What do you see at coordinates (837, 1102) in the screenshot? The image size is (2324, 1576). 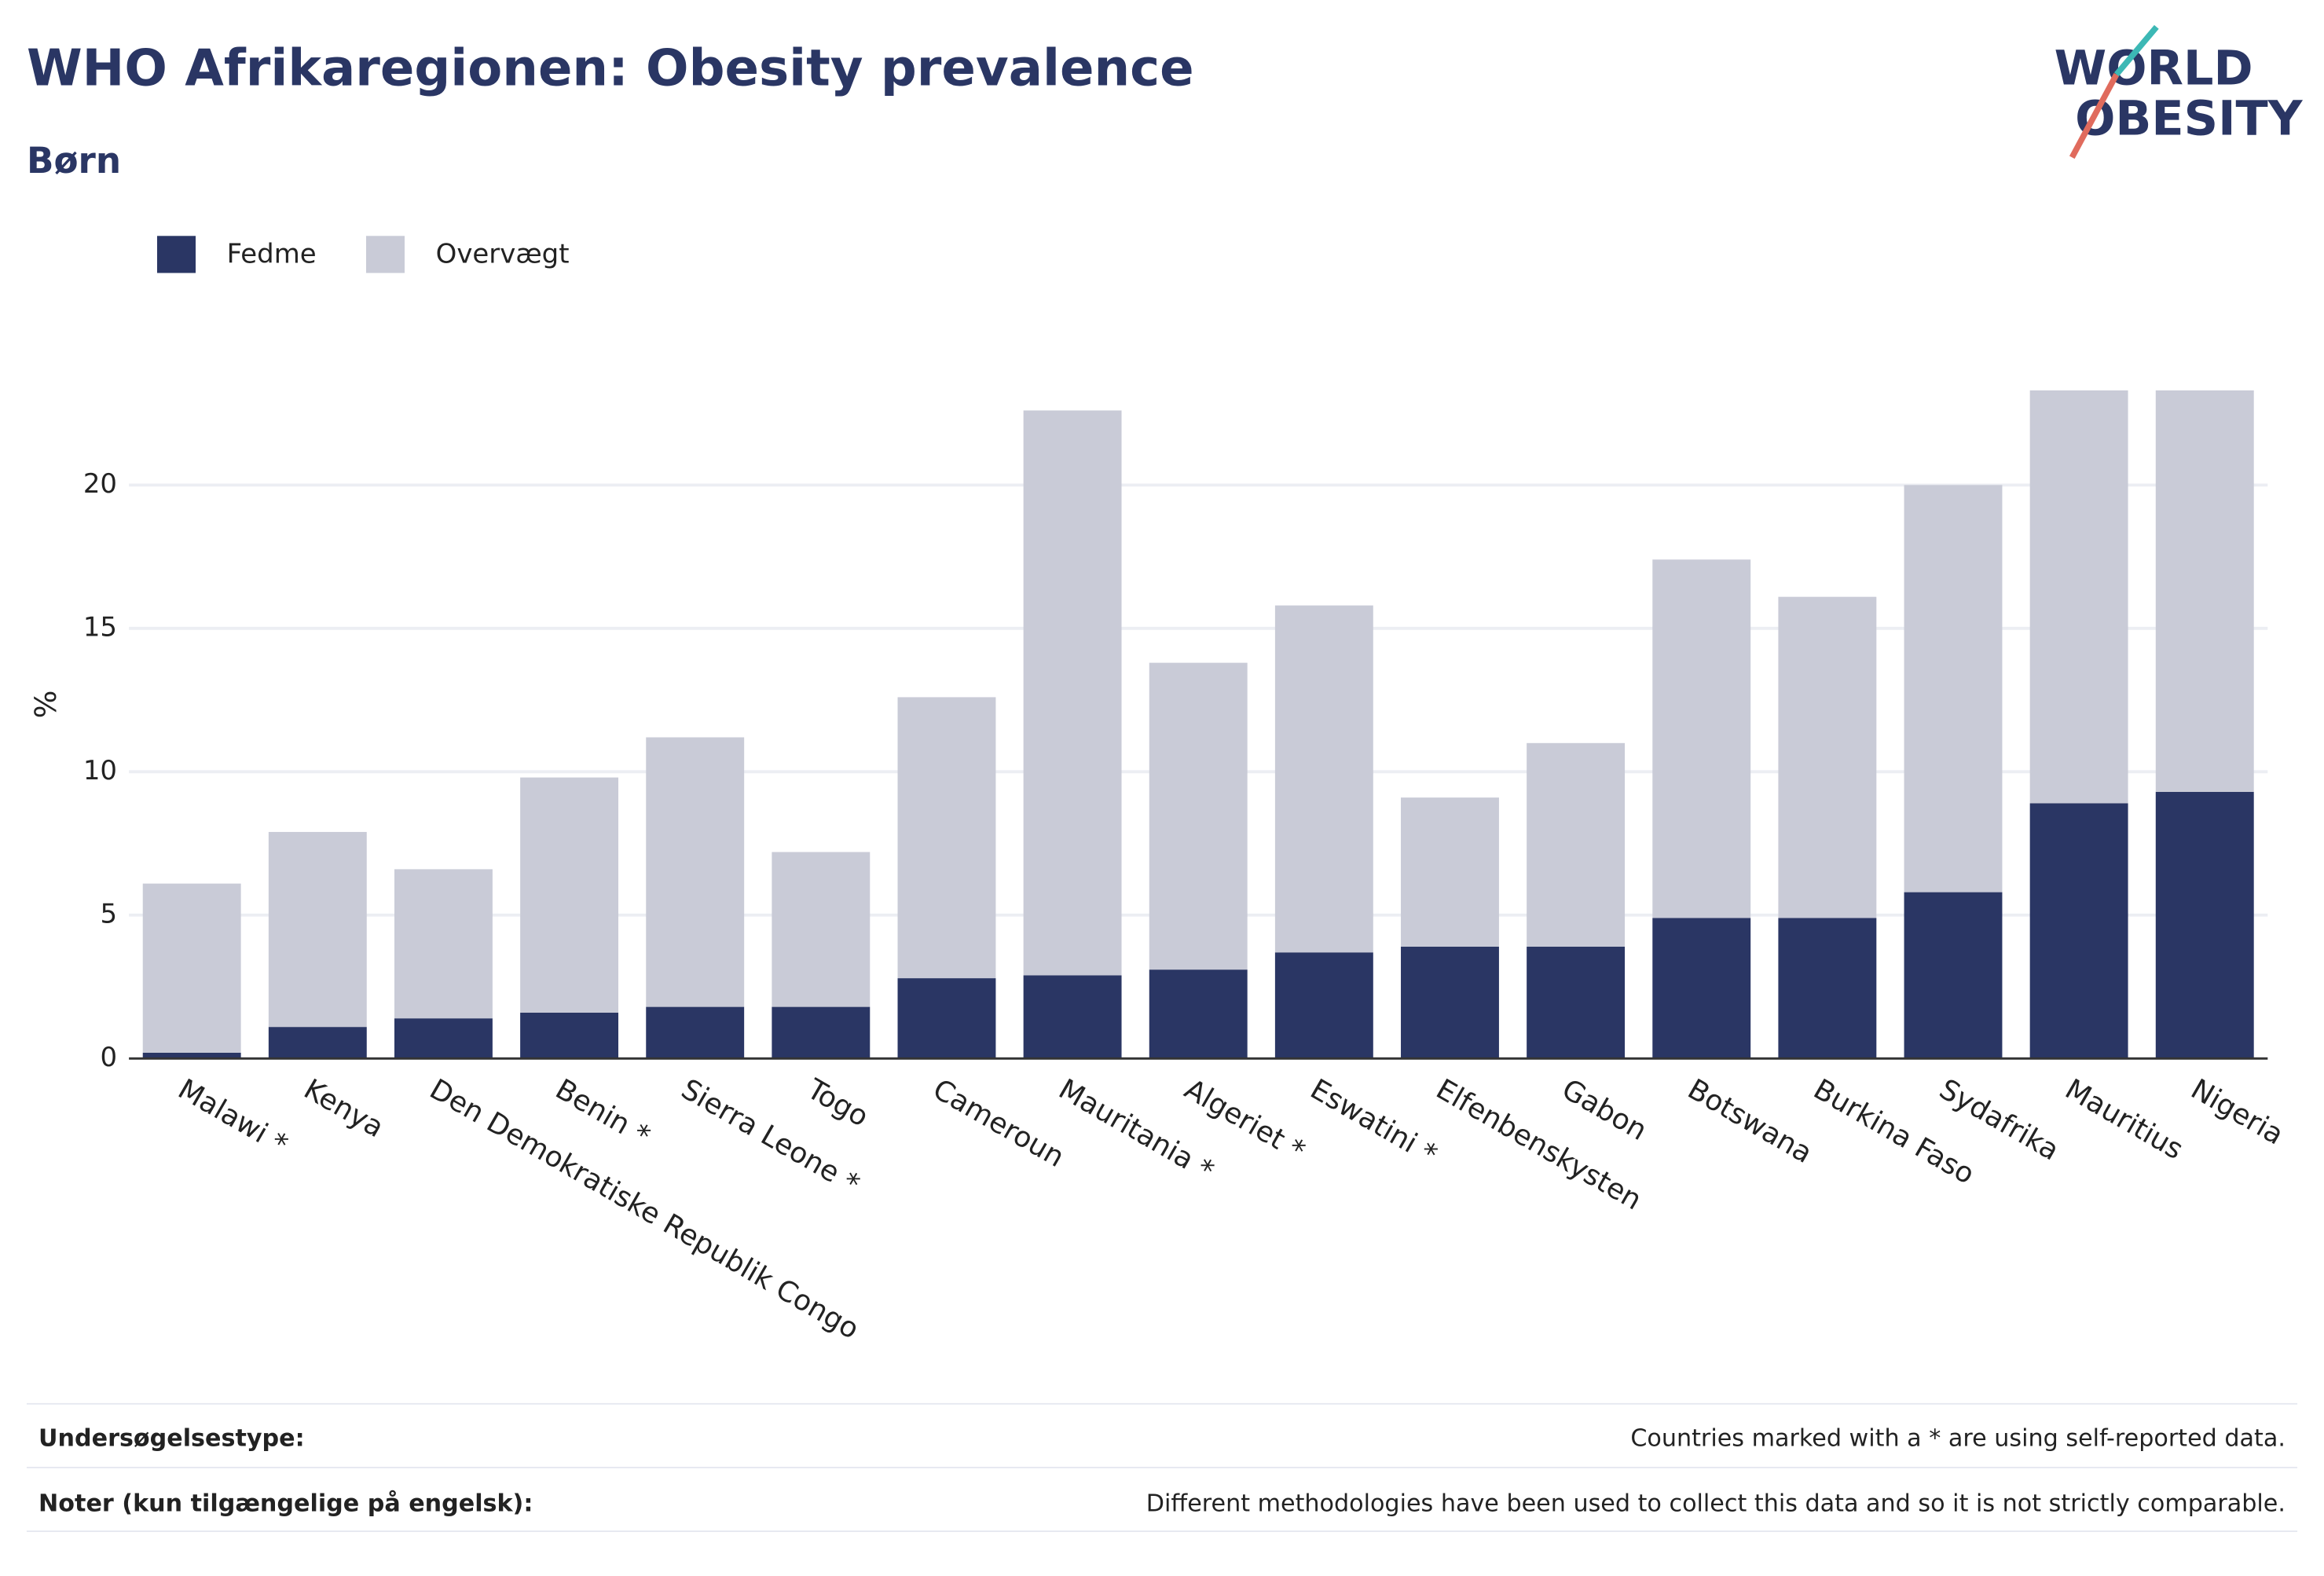 I see `x-tick-label: Togo` at bounding box center [837, 1102].